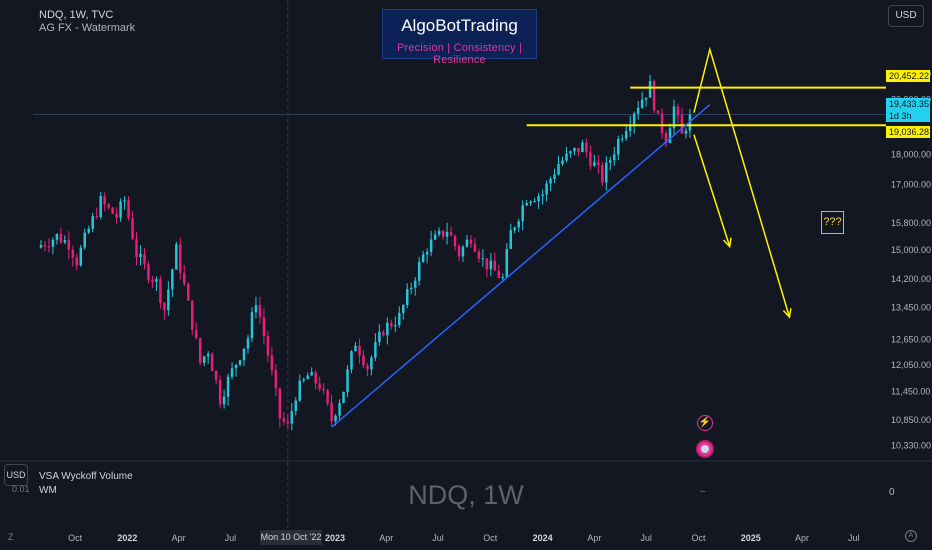  I want to click on y-tick-label: 14,200.00, so click(911, 279).